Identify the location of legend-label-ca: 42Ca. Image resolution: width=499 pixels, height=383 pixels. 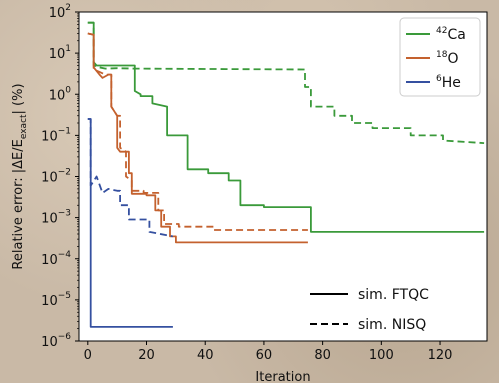
(451, 34).